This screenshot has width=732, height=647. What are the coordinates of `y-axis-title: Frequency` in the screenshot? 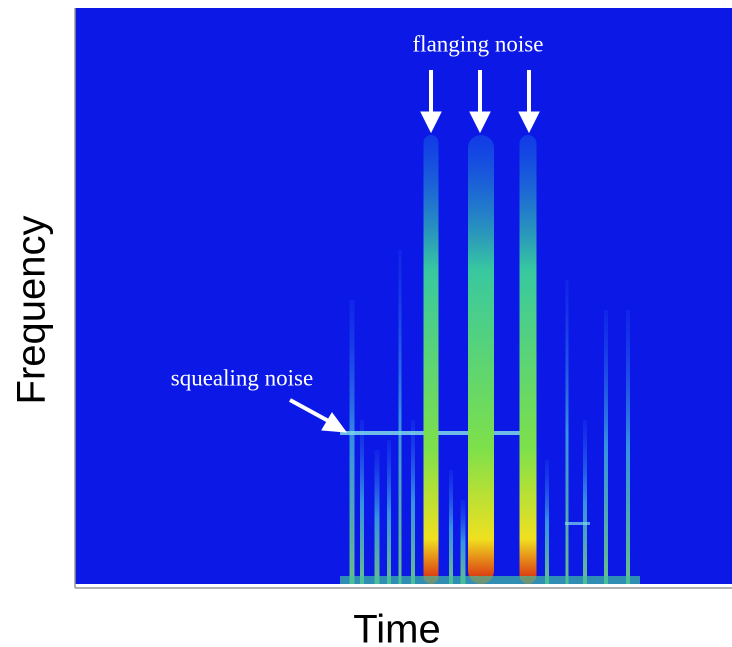 It's located at (32, 310).